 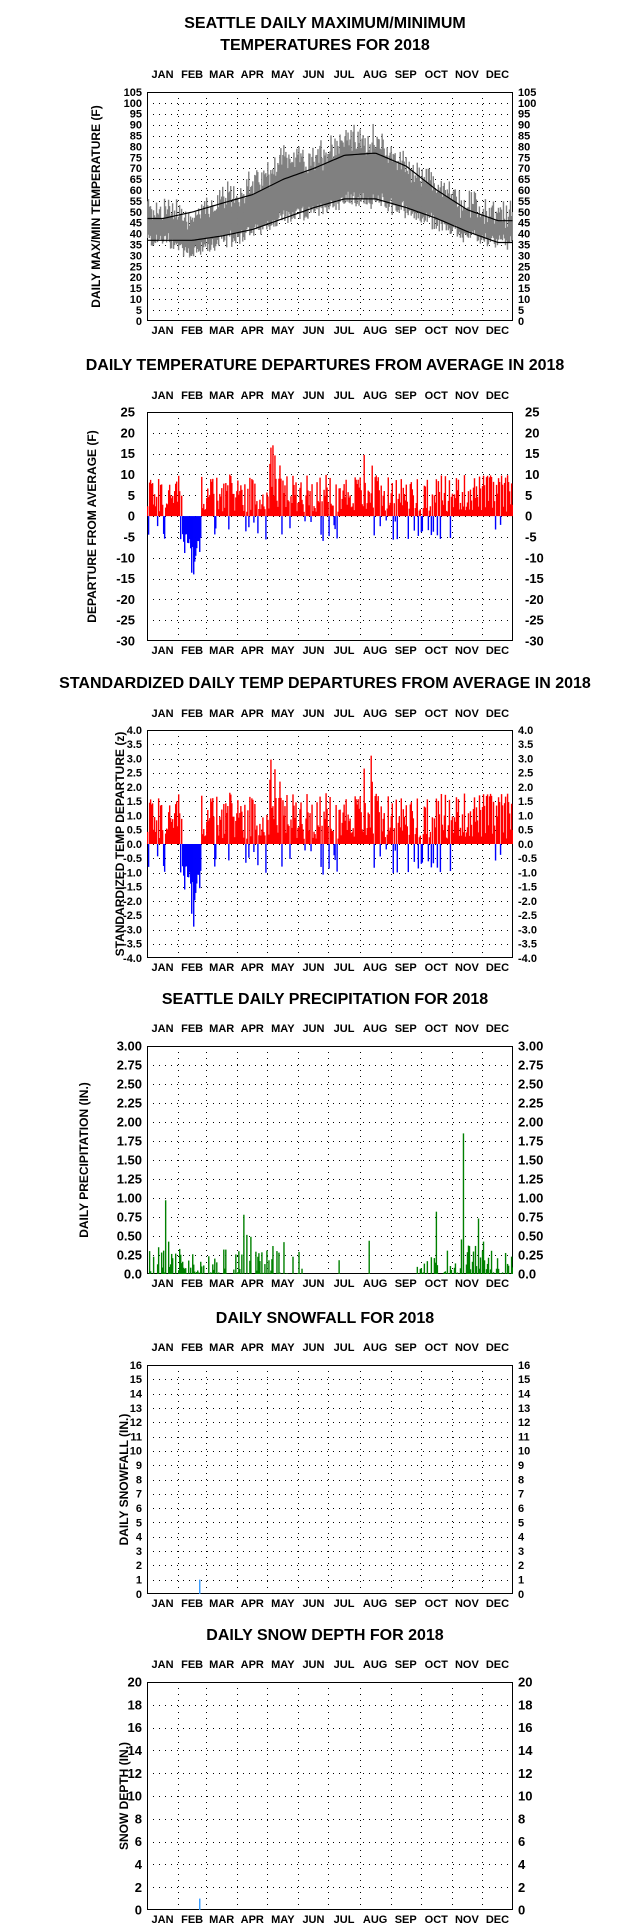 What do you see at coordinates (524, 267) in the screenshot?
I see `y-tick-label-right: 25` at bounding box center [524, 267].